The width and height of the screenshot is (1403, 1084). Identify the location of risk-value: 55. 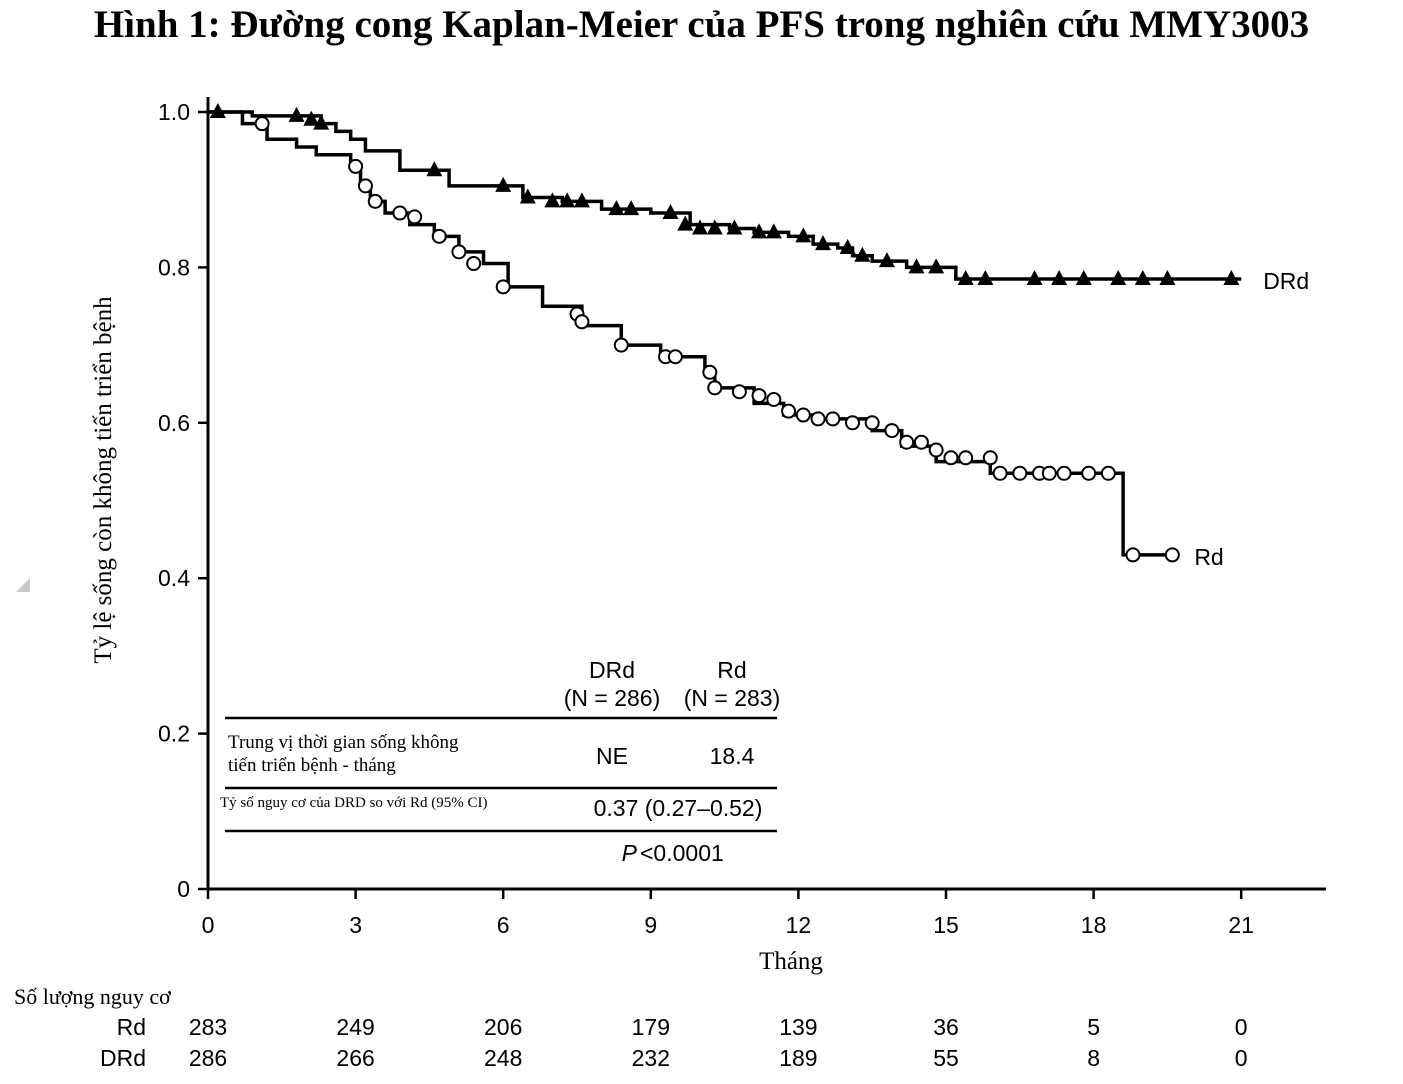
(946, 1058).